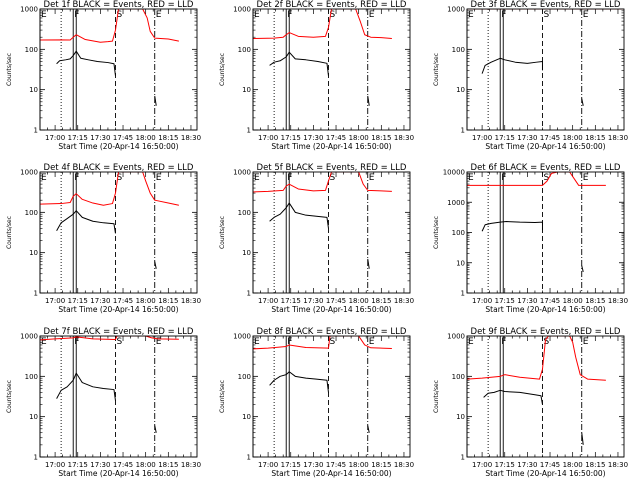  What do you see at coordinates (119, 5) in the screenshot?
I see `panel-title: Det 1f BLACK = Events, RED = LLD` at bounding box center [119, 5].